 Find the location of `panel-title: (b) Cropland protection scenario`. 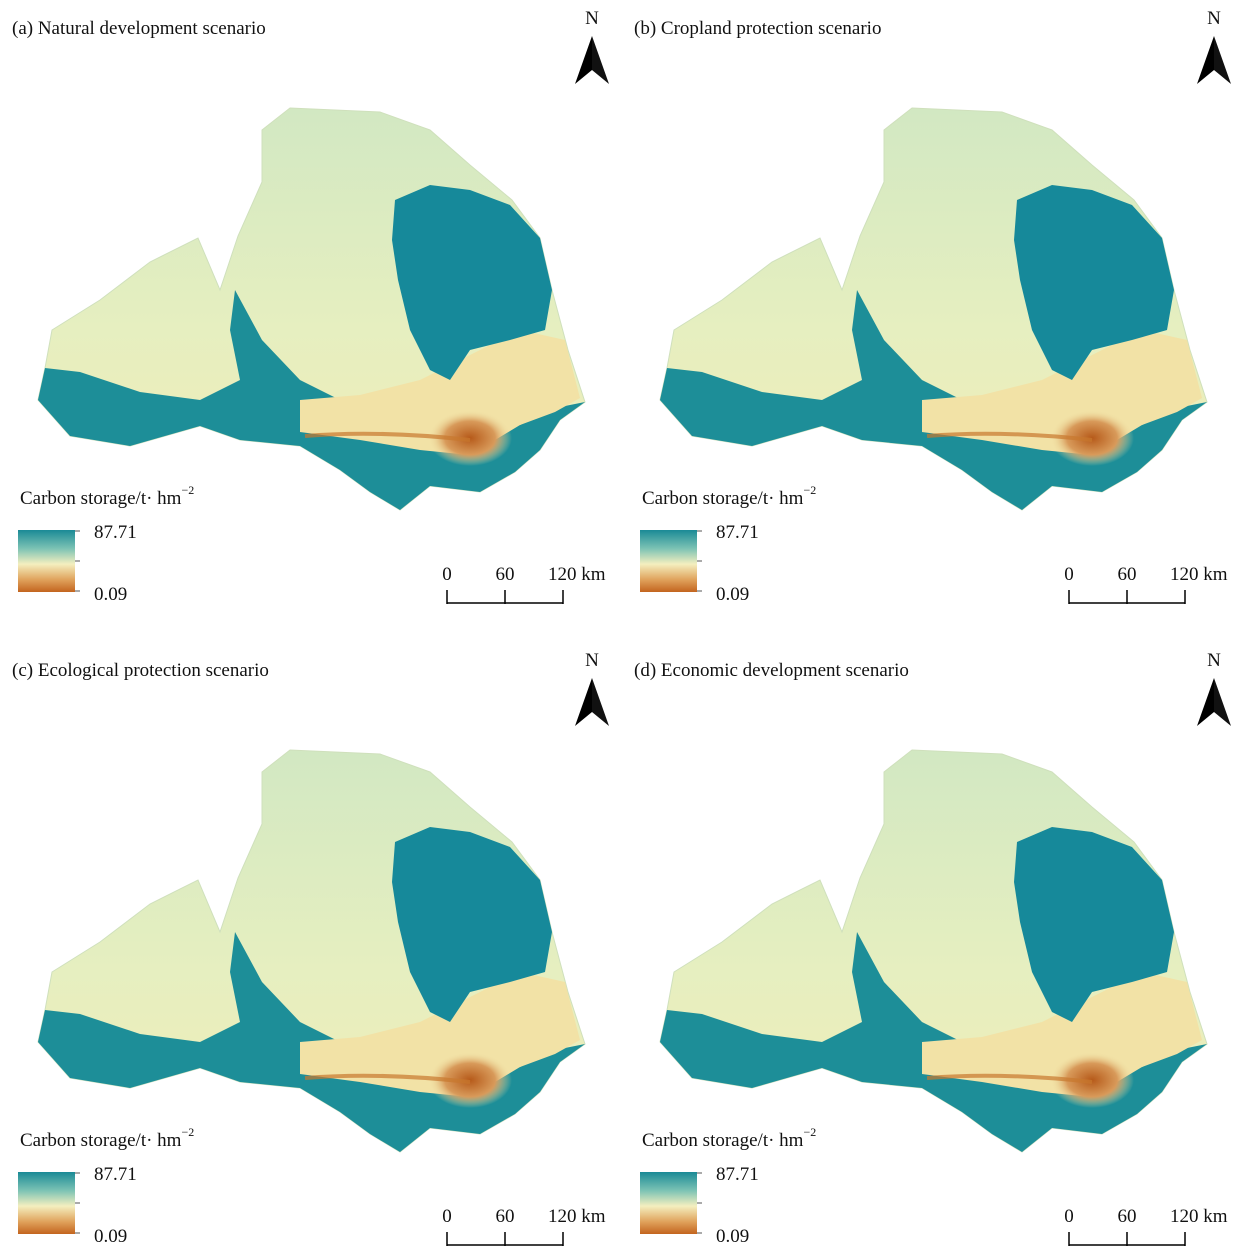

panel-title: (b) Cropland protection scenario is located at coordinates (757, 28).